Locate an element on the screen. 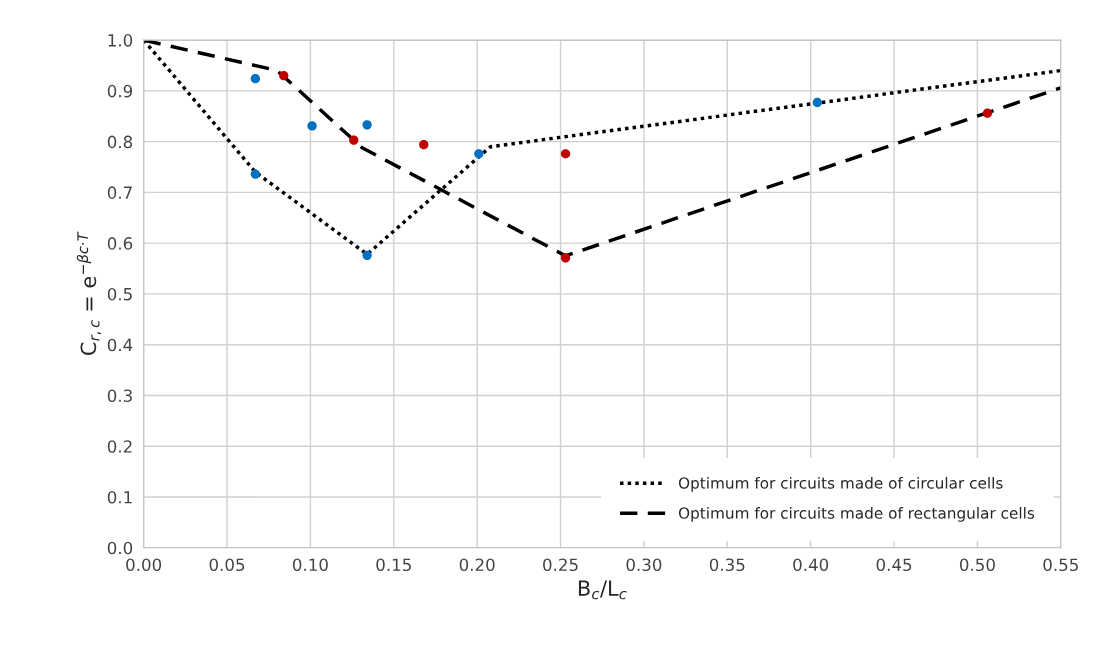 The image size is (1105, 668). x-tick-label: 0.05 is located at coordinates (227, 565).